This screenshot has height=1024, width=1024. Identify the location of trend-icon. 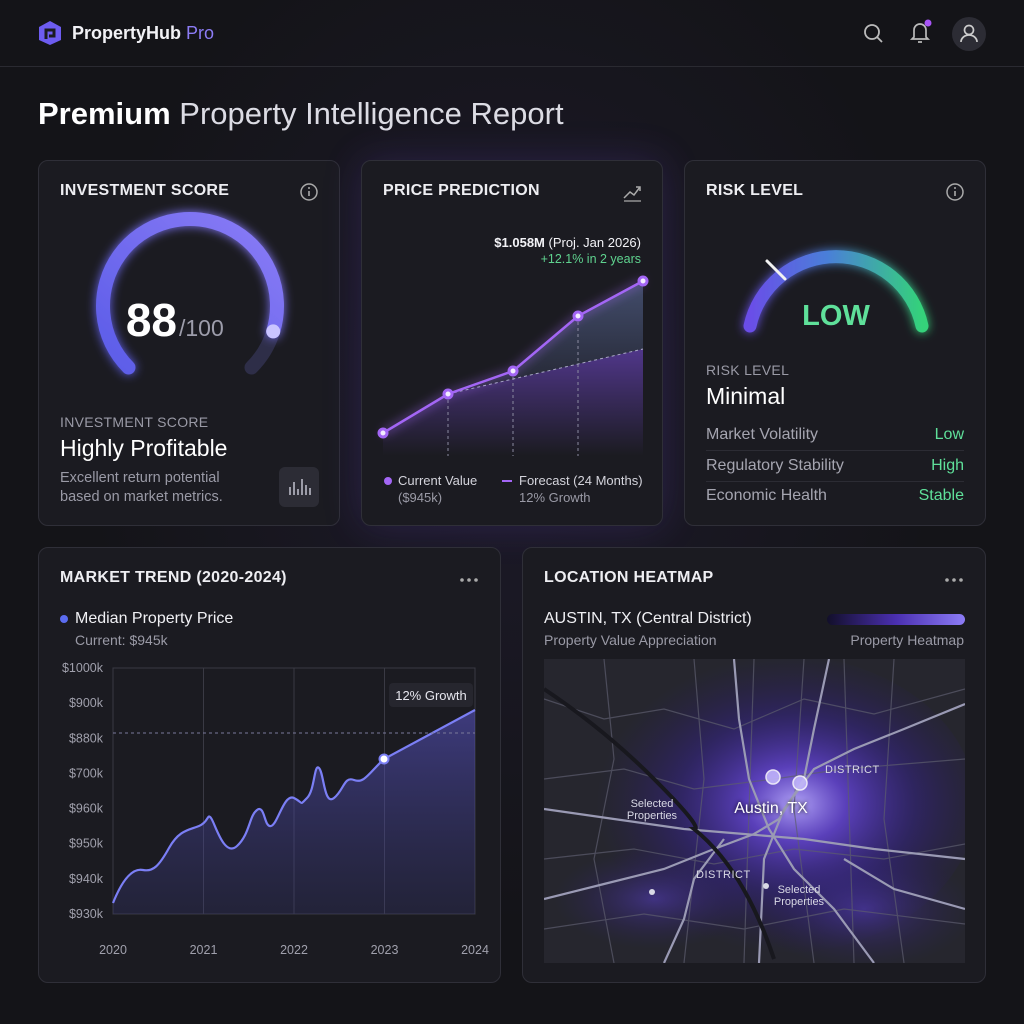
(632, 192).